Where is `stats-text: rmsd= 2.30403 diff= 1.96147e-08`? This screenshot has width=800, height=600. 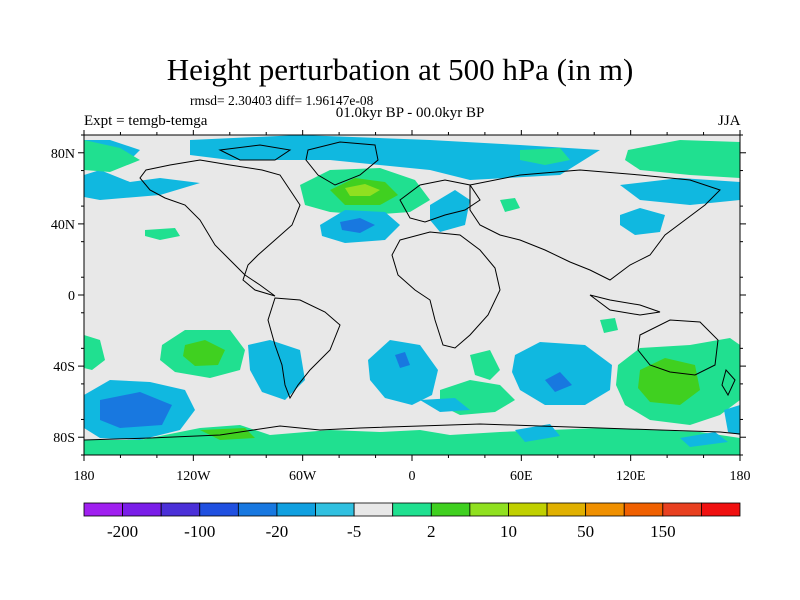
stats-text: rmsd= 2.30403 diff= 1.96147e-08 is located at coordinates (282, 100).